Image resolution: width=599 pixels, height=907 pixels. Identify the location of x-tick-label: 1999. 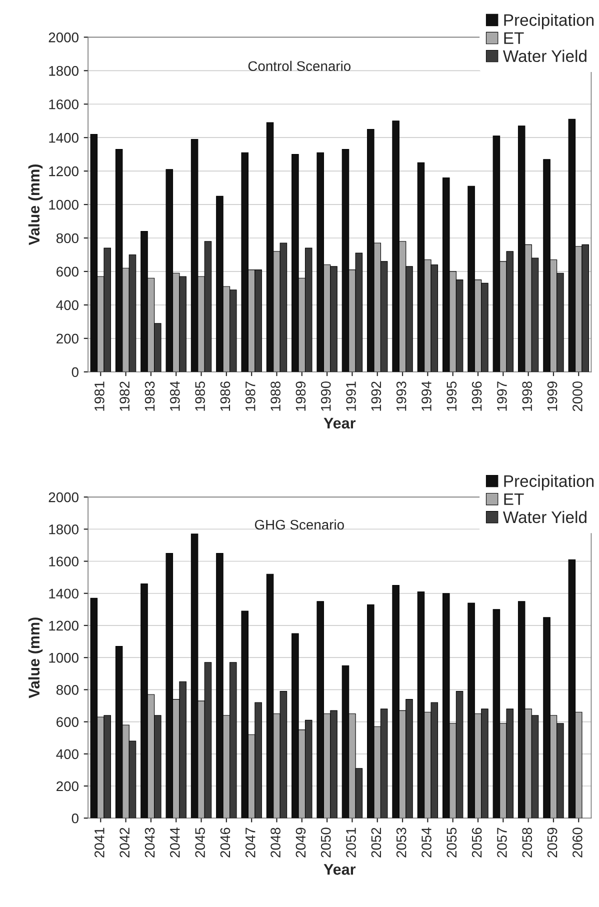
(552, 396).